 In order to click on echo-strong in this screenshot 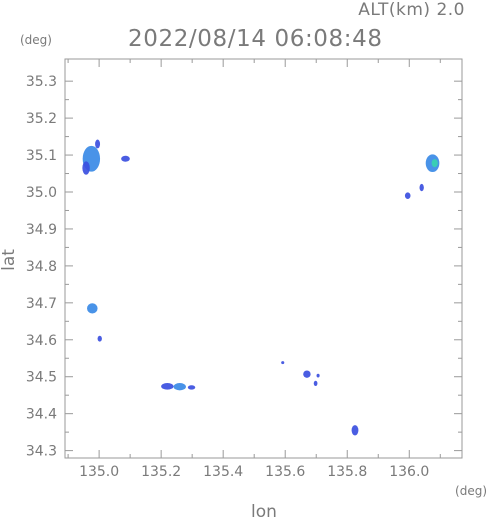, I will do `click(434, 163)`.